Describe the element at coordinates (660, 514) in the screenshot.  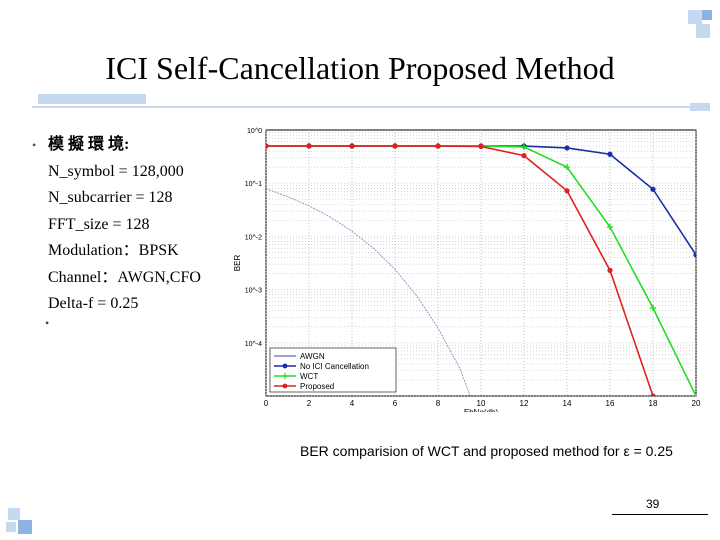
I see `page-number-underline` at that location.